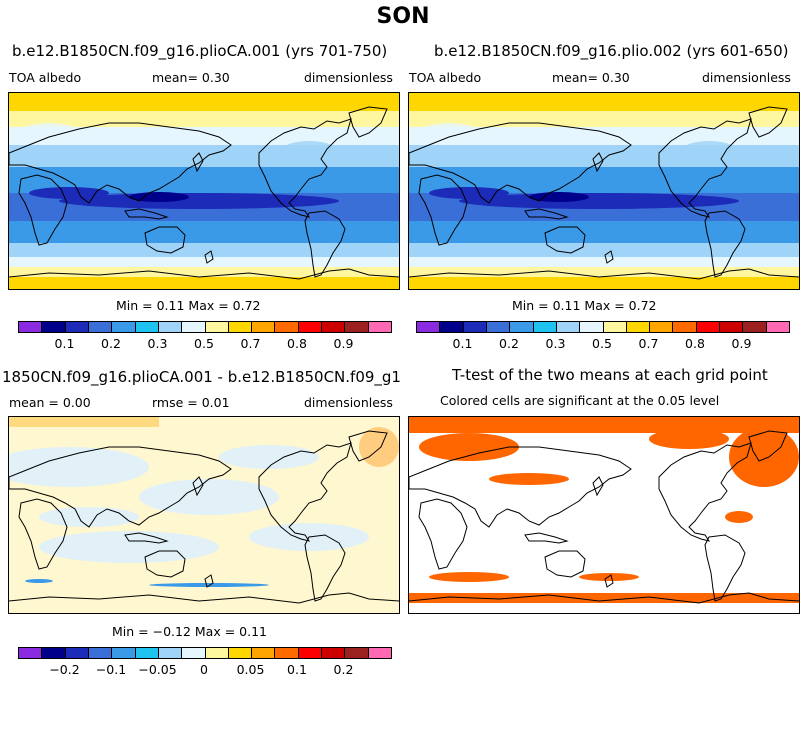  What do you see at coordinates (191, 402) in the screenshot?
I see `panel-3-rmse: rmse = 0.01` at bounding box center [191, 402].